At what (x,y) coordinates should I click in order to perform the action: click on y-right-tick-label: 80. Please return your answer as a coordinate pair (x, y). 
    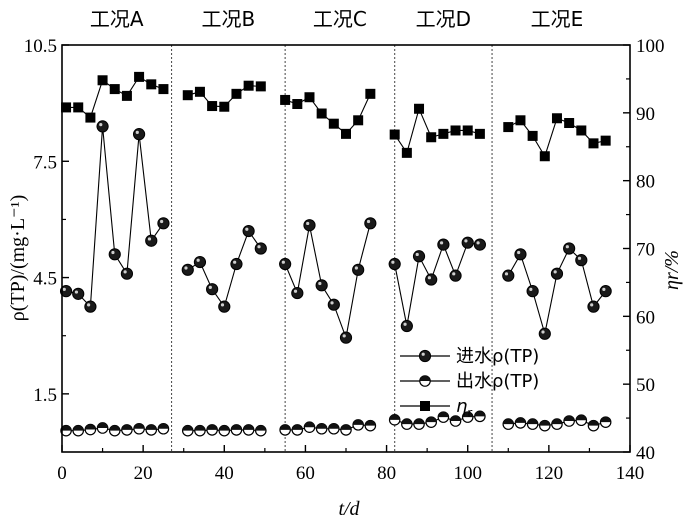
    Looking at the image, I should click on (645, 182).